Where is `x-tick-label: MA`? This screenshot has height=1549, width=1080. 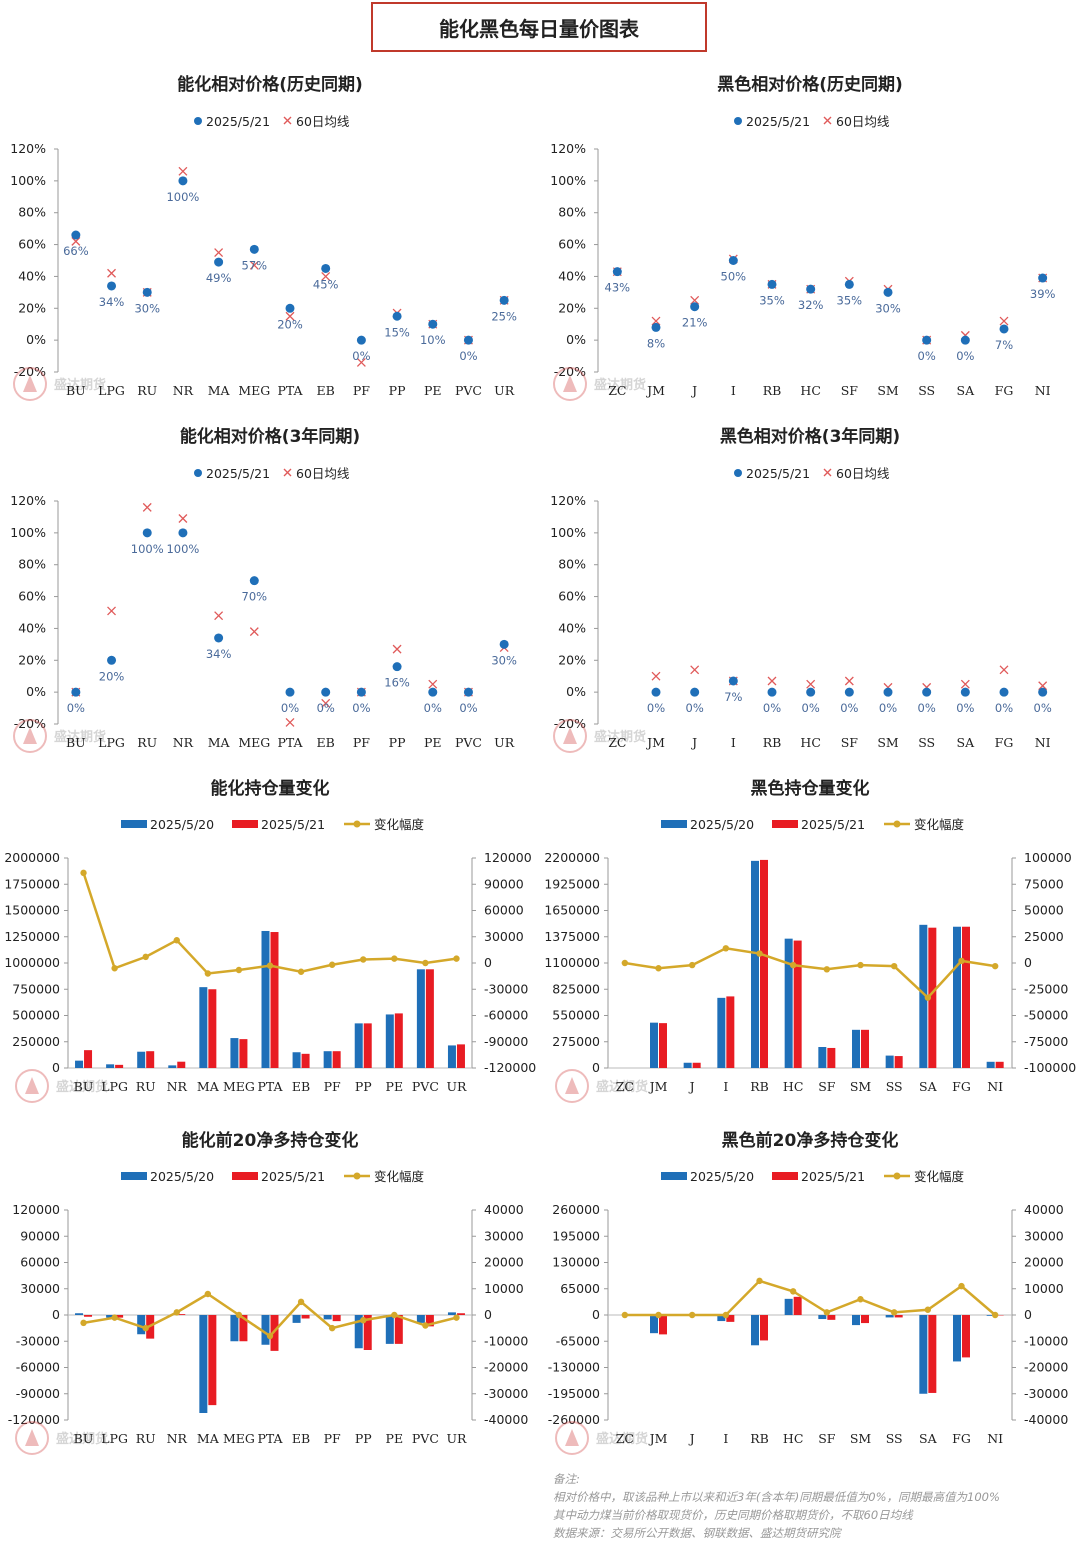
x-tick-label: MA is located at coordinates (208, 1438).